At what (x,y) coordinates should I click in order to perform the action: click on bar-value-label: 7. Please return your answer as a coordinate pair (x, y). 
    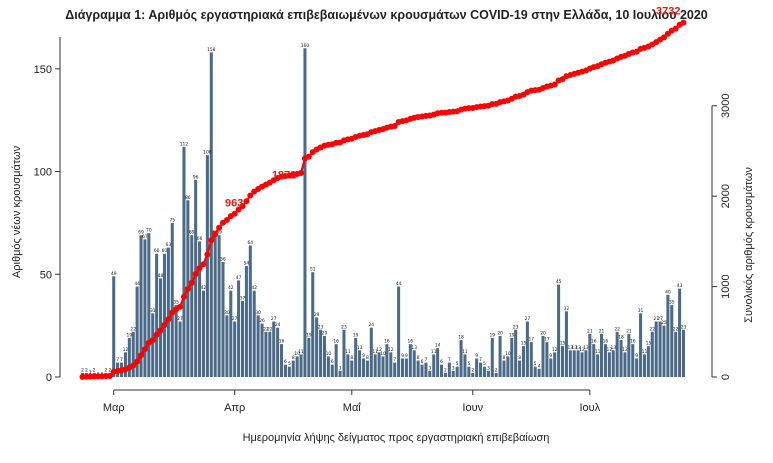
    Looking at the image, I should click on (121, 360).